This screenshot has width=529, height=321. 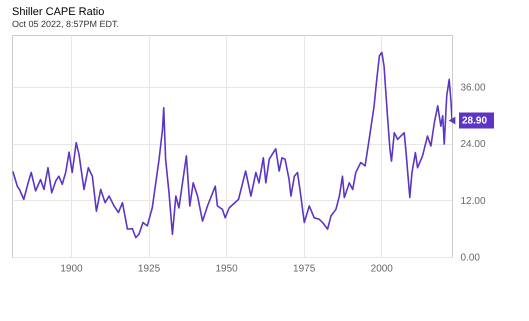 What do you see at coordinates (304, 269) in the screenshot?
I see `x-tick-label: 1975` at bounding box center [304, 269].